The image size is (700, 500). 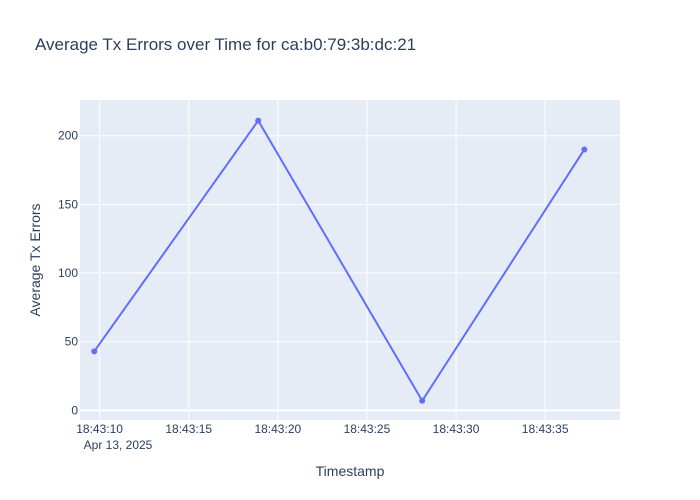 What do you see at coordinates (68, 204) in the screenshot?
I see `y-tick-label: 150` at bounding box center [68, 204].